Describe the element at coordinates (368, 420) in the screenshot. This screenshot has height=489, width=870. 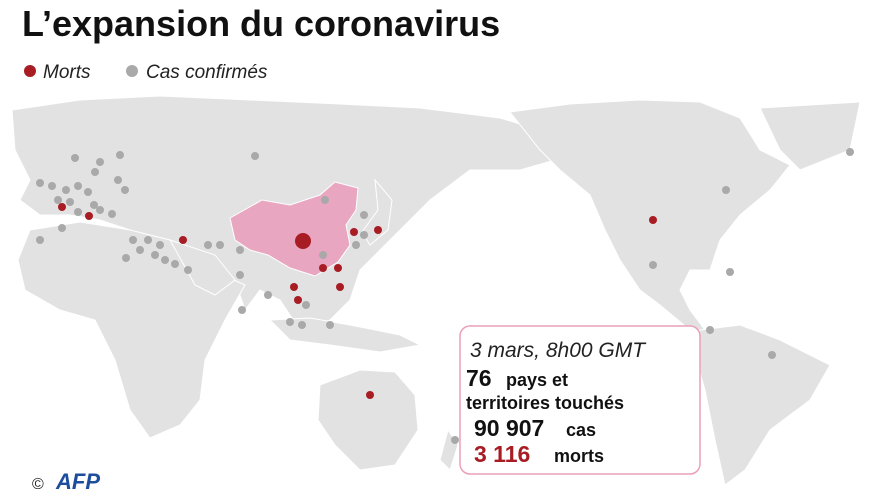
I see `australia` at that location.